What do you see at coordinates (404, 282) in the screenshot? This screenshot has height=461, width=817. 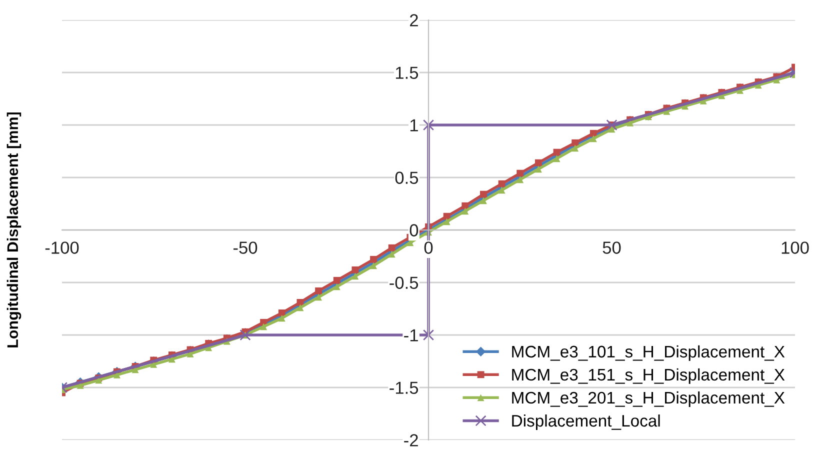 I see `y-tick-label: -0.5` at bounding box center [404, 282].